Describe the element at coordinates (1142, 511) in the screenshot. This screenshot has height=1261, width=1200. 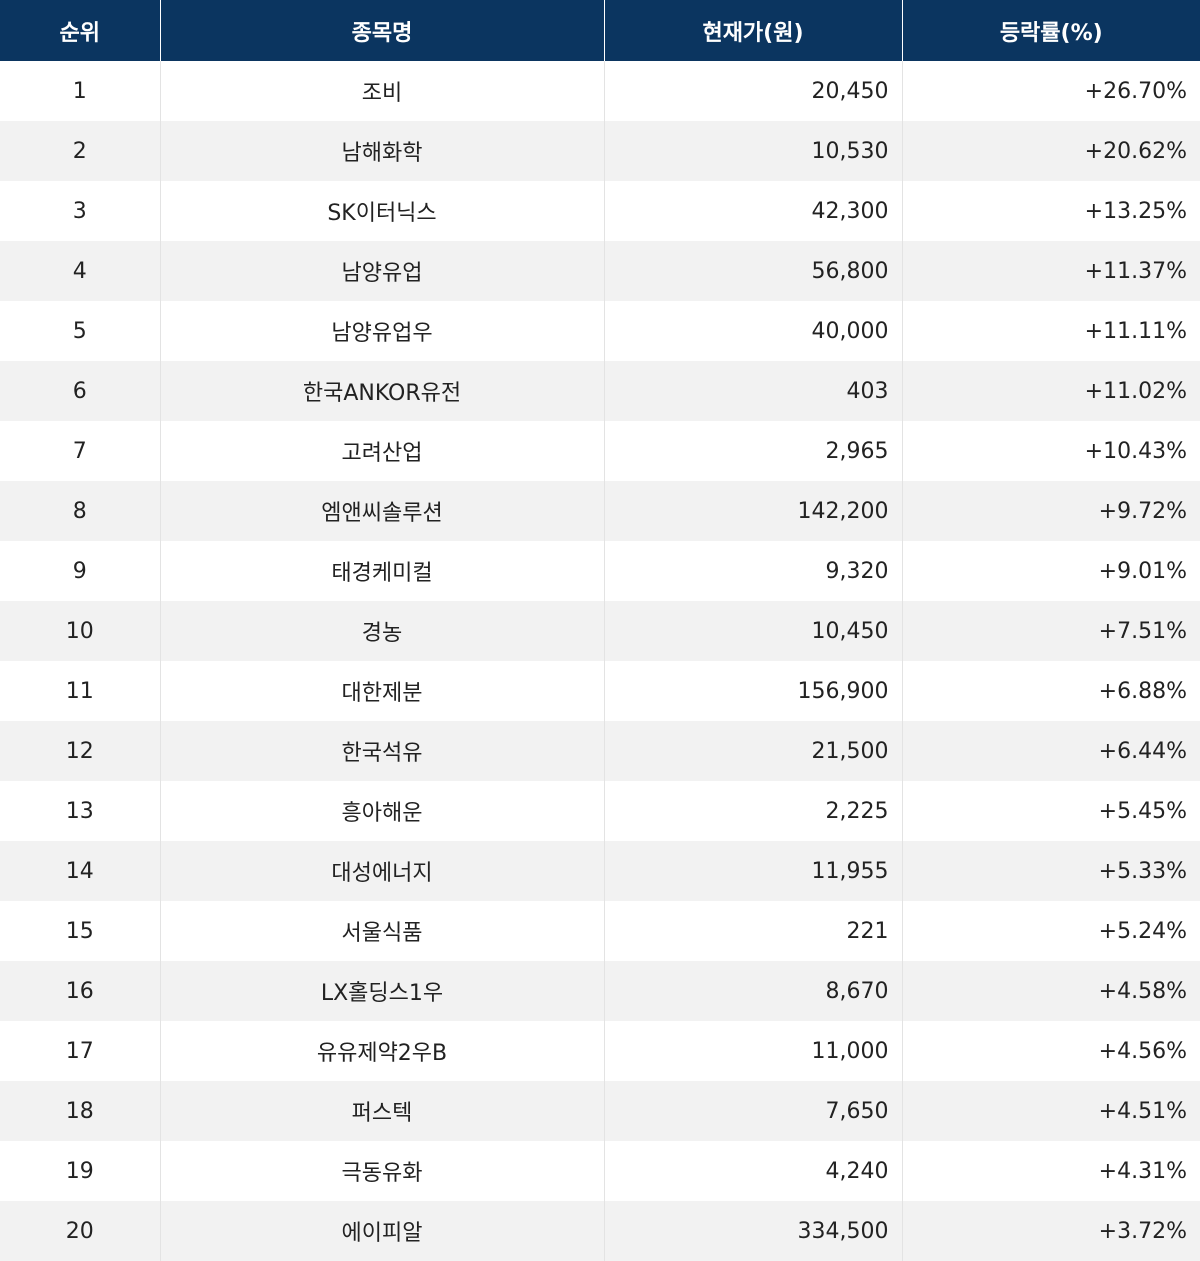
I see `change-rate-cell: +9.72%` at that location.